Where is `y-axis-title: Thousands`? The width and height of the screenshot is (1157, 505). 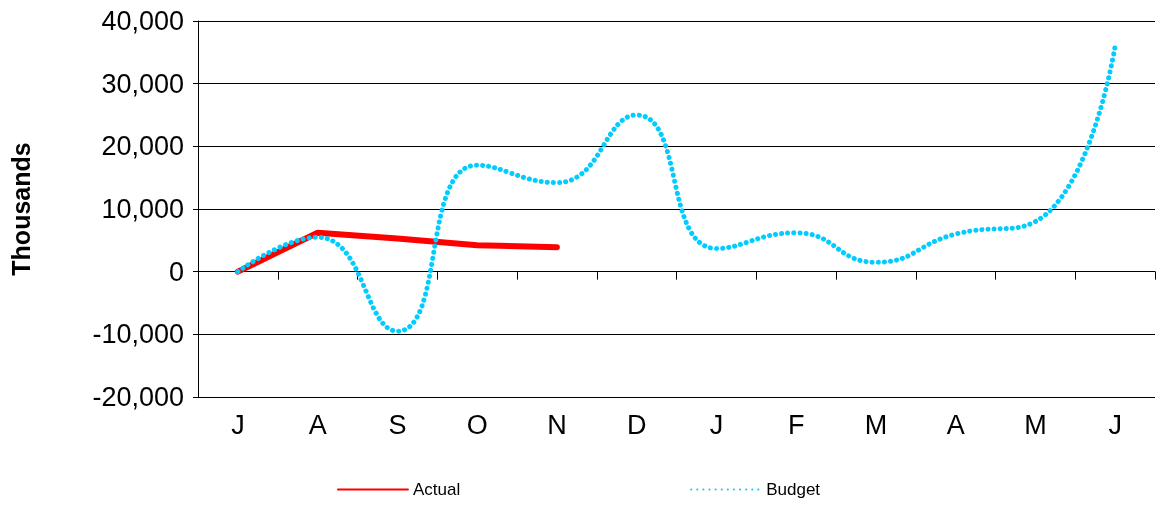
y-axis-title: Thousands is located at coordinates (20, 209).